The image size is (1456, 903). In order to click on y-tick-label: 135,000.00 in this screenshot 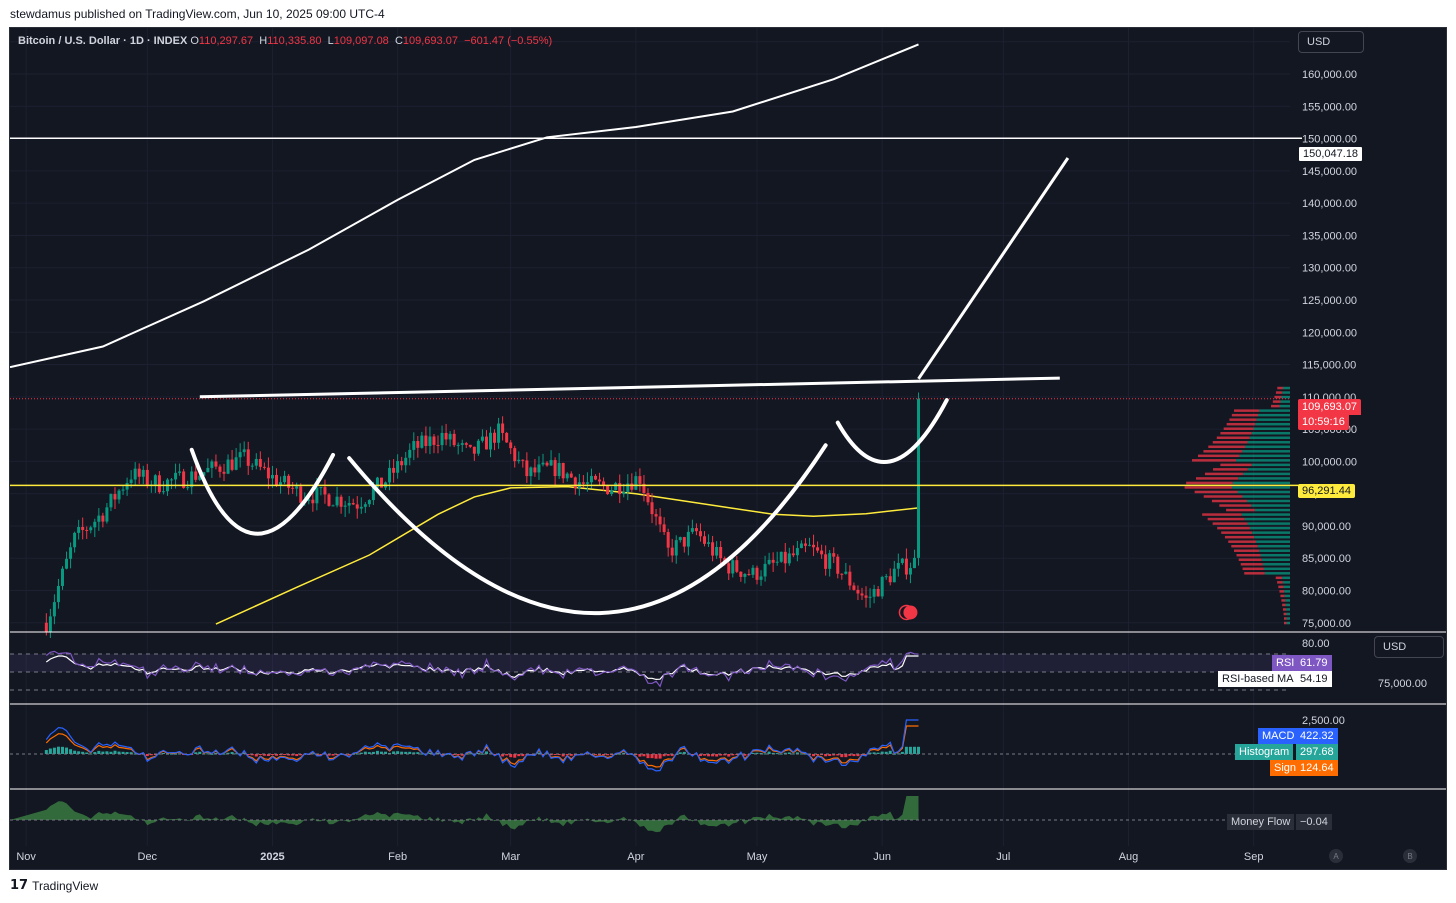, I will do `click(1329, 236)`.